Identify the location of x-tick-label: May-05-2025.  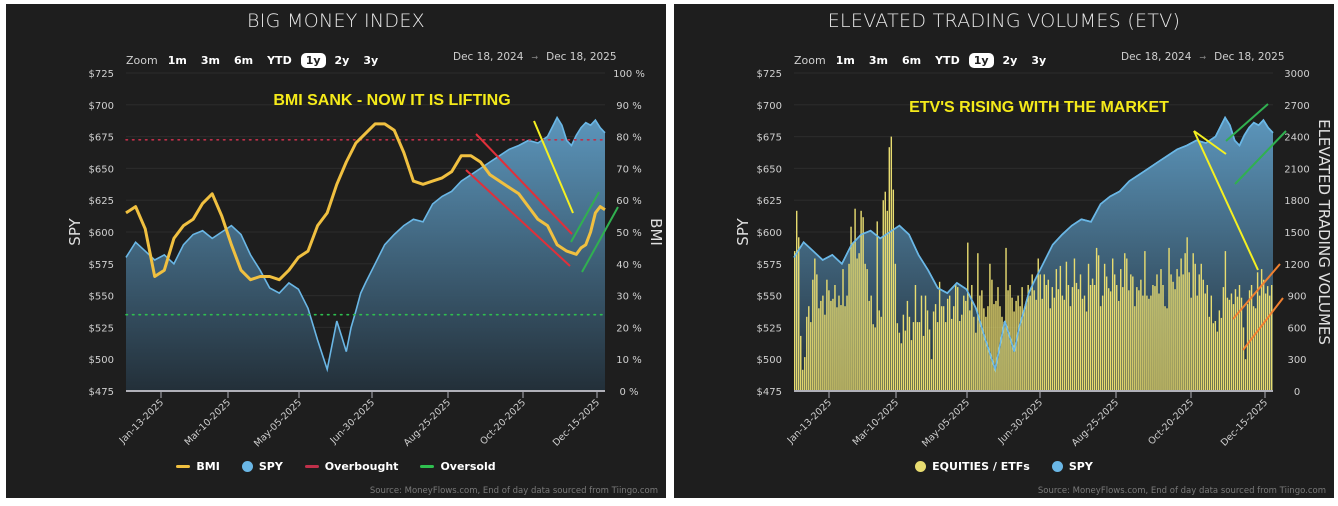
(278, 423).